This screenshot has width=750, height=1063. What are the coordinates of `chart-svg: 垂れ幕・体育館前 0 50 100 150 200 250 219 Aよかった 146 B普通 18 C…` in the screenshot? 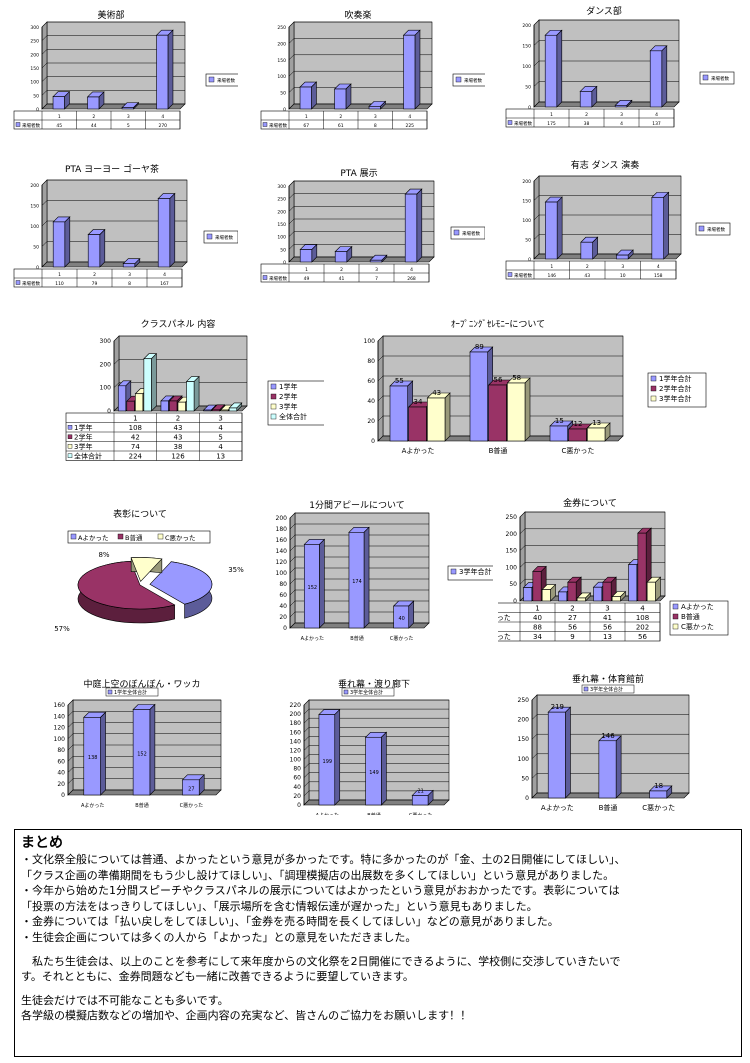 It's located at (604, 742).